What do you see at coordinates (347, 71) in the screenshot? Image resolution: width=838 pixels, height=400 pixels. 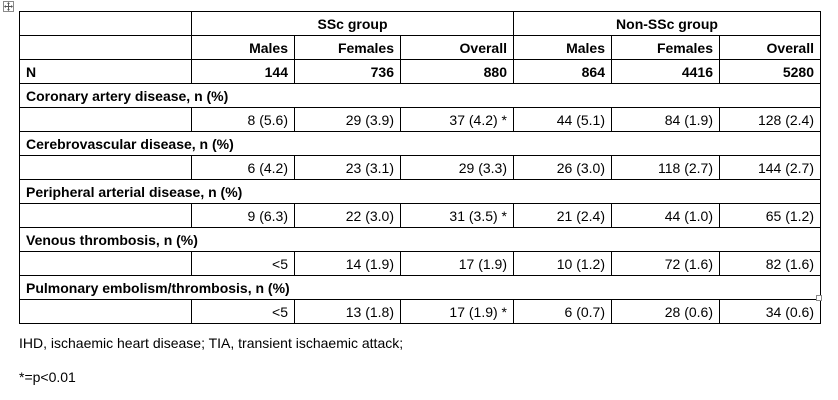 I see `table-cell: 736` at bounding box center [347, 71].